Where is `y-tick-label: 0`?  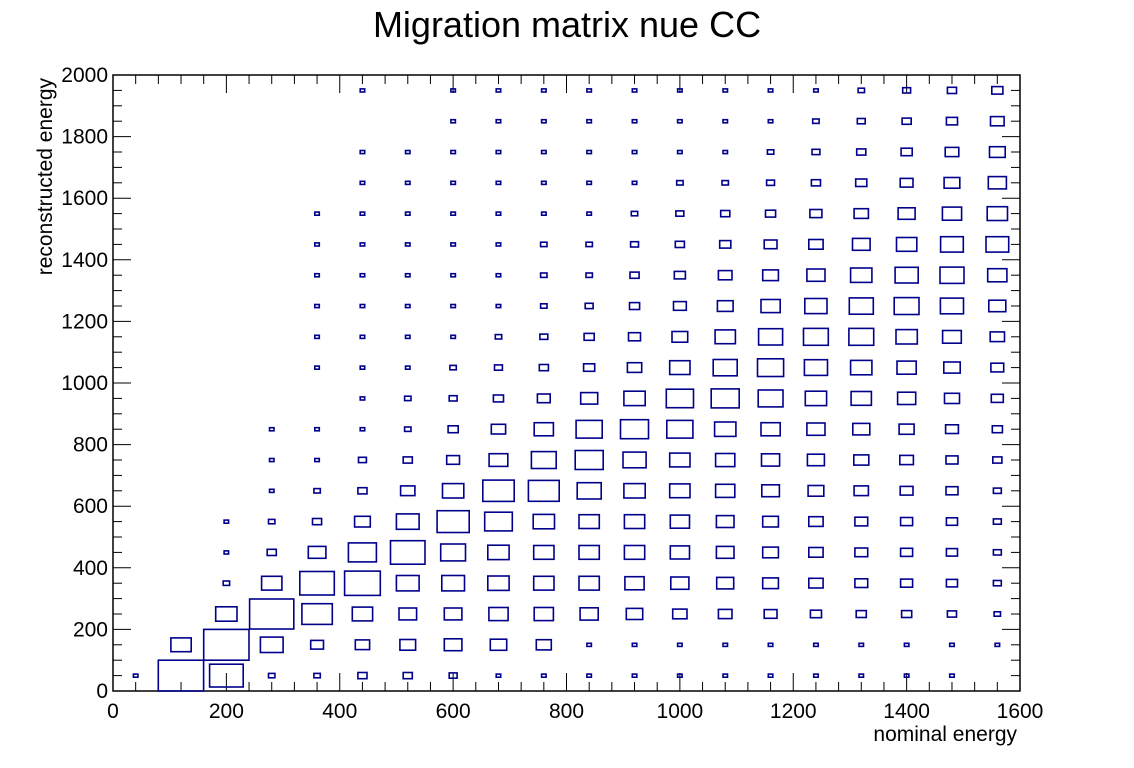
y-tick-label: 0 is located at coordinates (102, 691).